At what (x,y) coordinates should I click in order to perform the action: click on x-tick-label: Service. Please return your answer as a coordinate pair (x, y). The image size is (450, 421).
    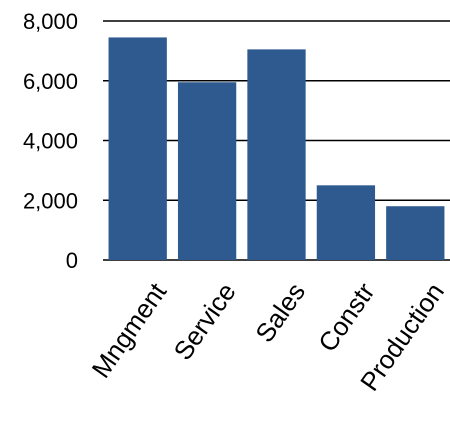
    Looking at the image, I should click on (204, 321).